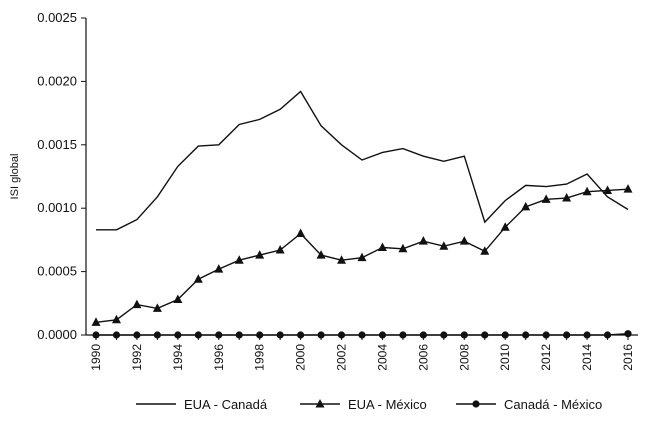  Describe the element at coordinates (57, 271) in the screenshot. I see `y-tick-label: 0.0005` at that location.